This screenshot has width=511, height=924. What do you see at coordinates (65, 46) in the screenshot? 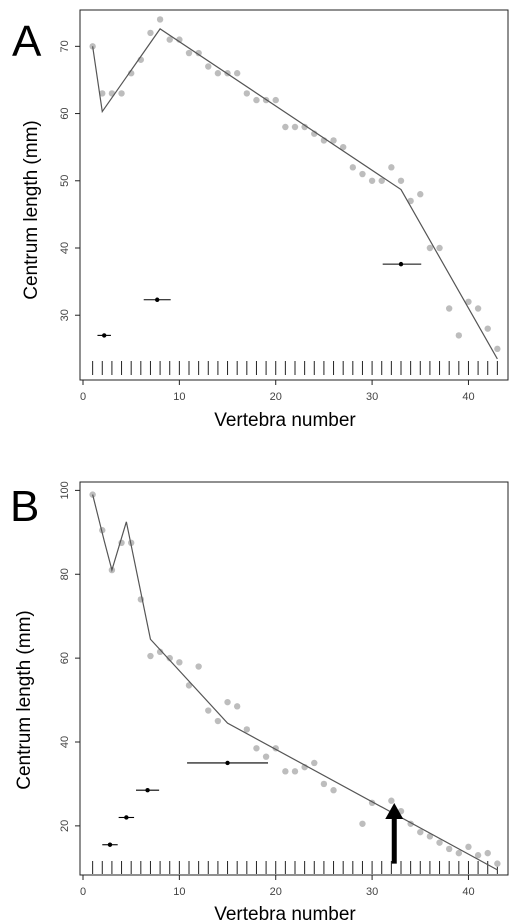
I see `y-tick-label: 70` at bounding box center [65, 46].